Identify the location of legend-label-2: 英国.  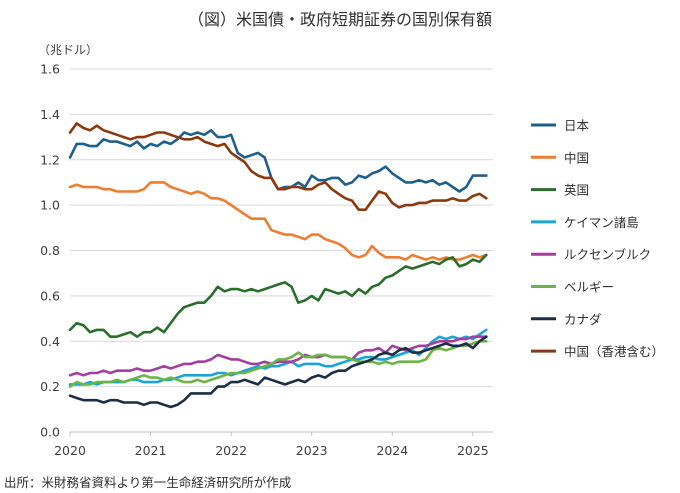
(576, 190).